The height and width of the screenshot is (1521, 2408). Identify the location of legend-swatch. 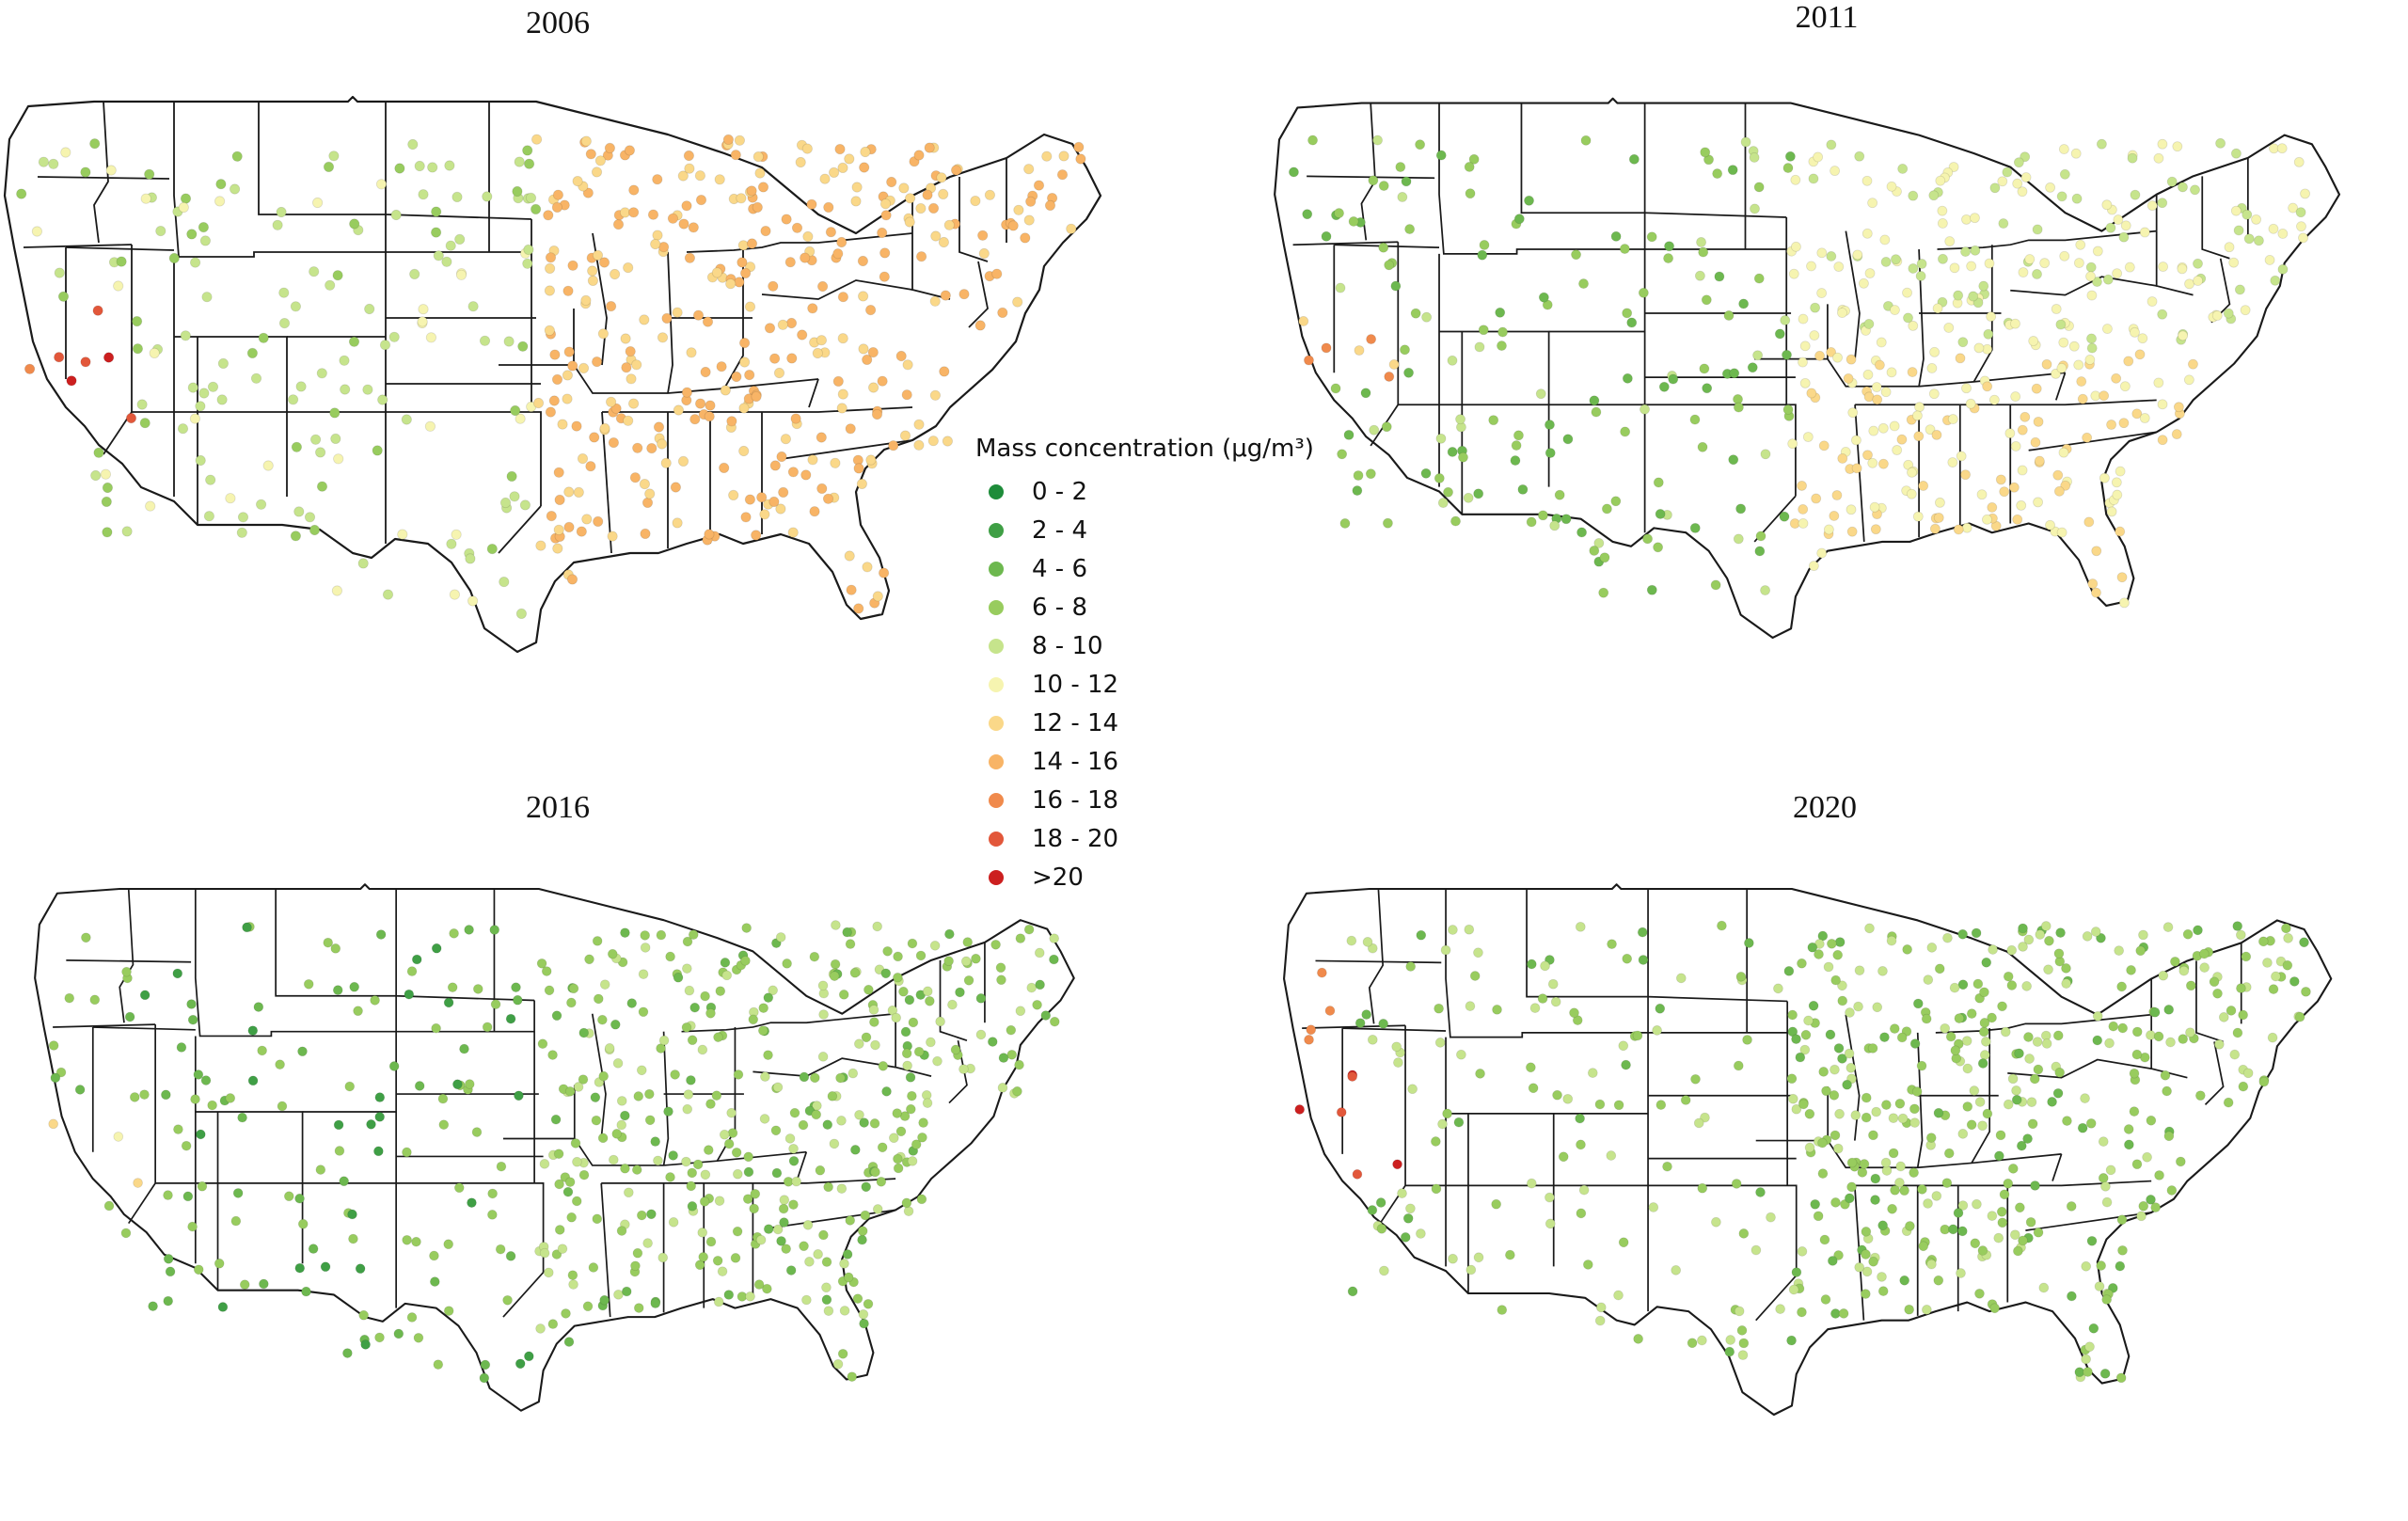
(997, 684).